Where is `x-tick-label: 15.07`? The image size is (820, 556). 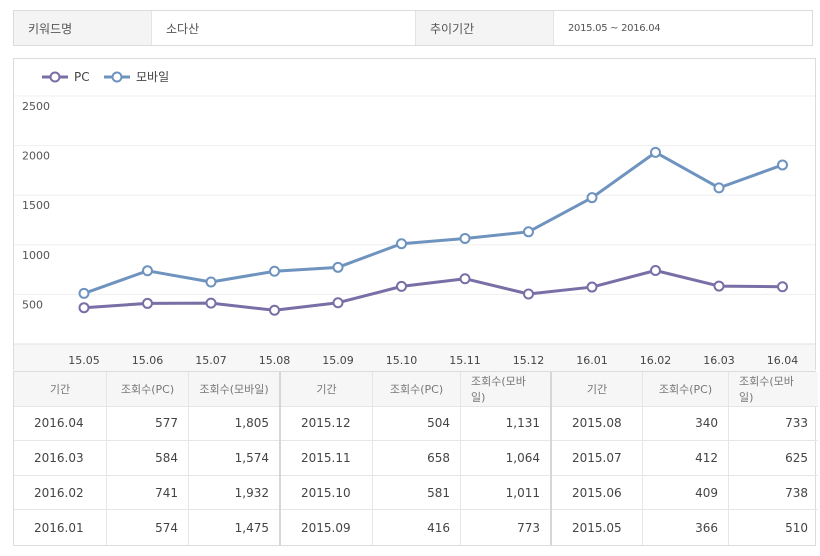
x-tick-label: 15.07 is located at coordinates (211, 360).